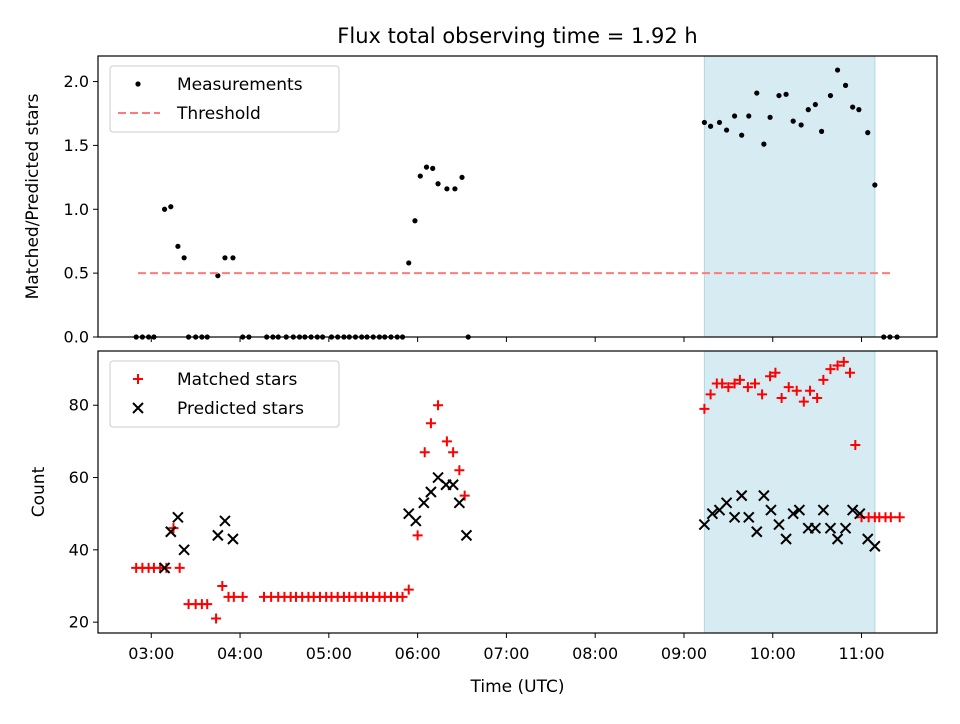  What do you see at coordinates (138, 84) in the screenshot?
I see `legend-marker-dot` at bounding box center [138, 84].